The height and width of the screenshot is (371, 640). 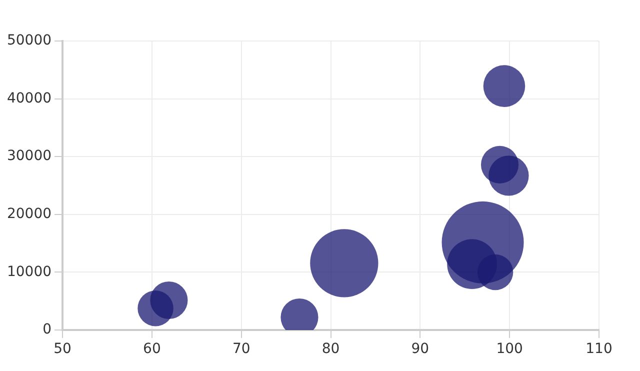 I want to click on y-tick-label: 40000, so click(x=29, y=98).